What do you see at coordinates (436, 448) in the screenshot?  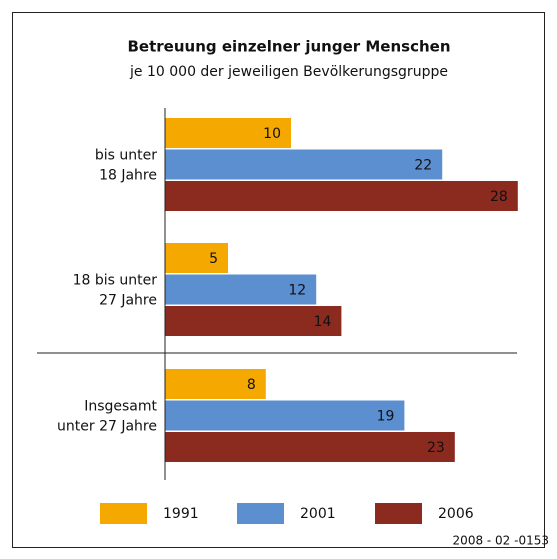 I see `value-label: 23` at bounding box center [436, 448].